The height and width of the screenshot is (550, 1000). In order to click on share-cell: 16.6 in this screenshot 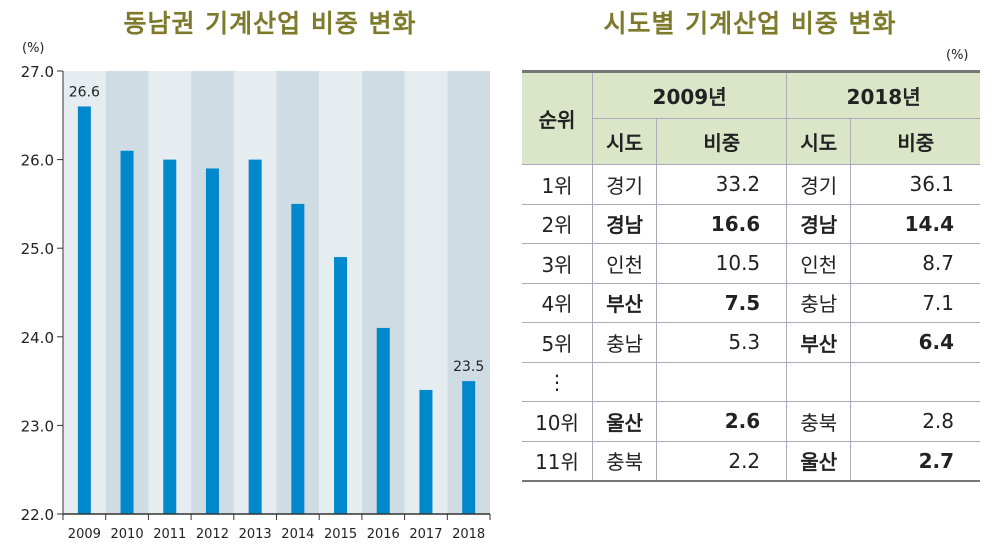, I will do `click(722, 223)`.